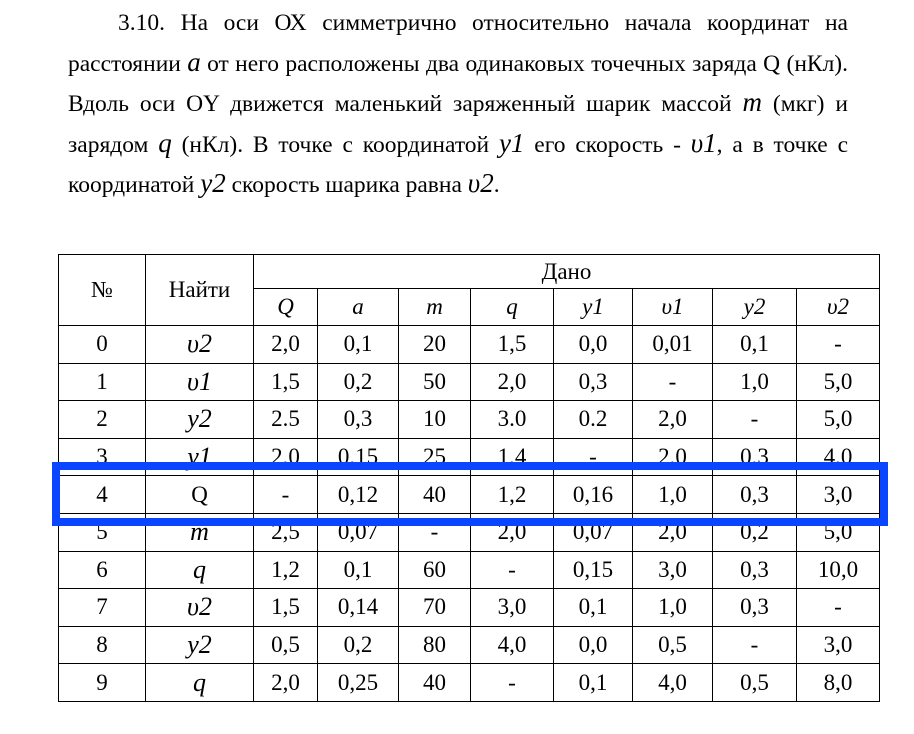  What do you see at coordinates (838, 682) in the screenshot?
I see `given-value: 8,0` at bounding box center [838, 682].